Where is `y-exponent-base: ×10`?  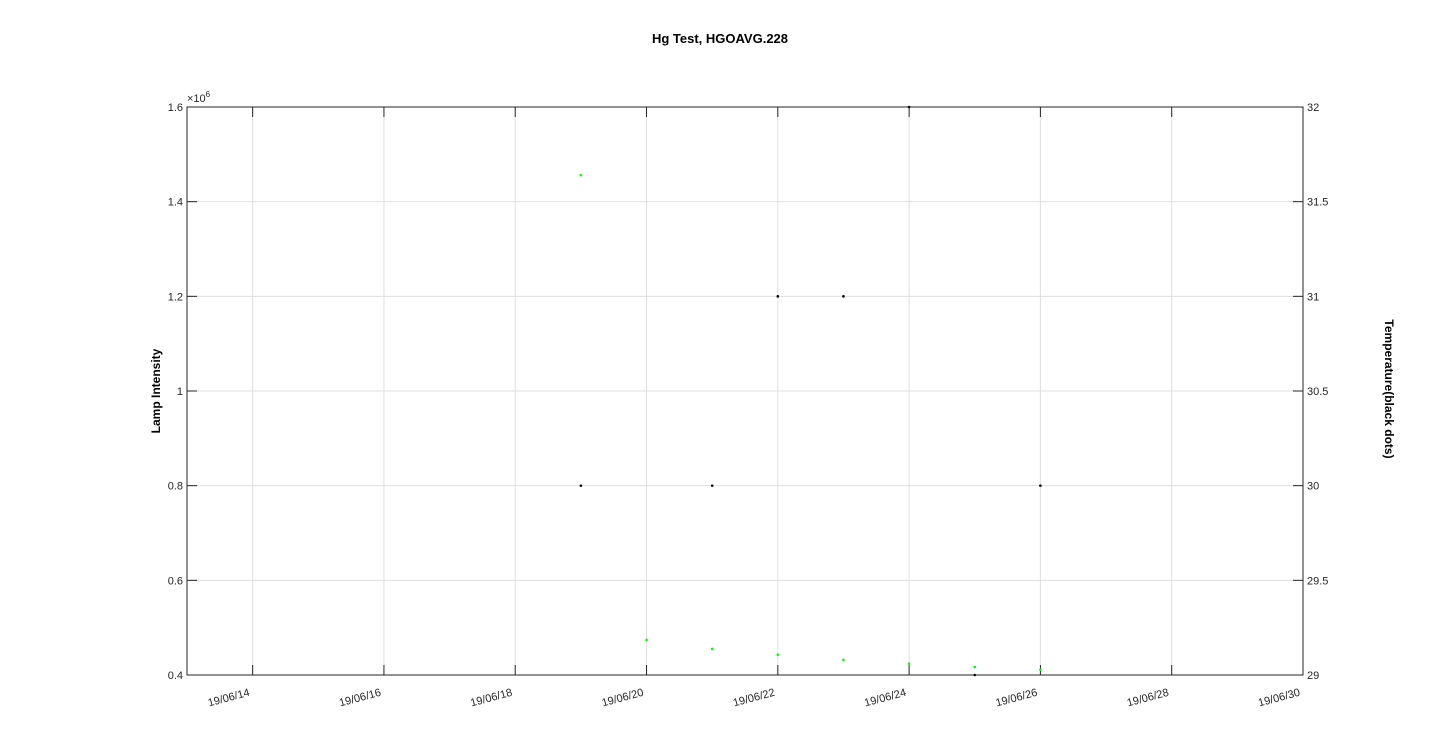 y-exponent-base: ×10 is located at coordinates (196, 99).